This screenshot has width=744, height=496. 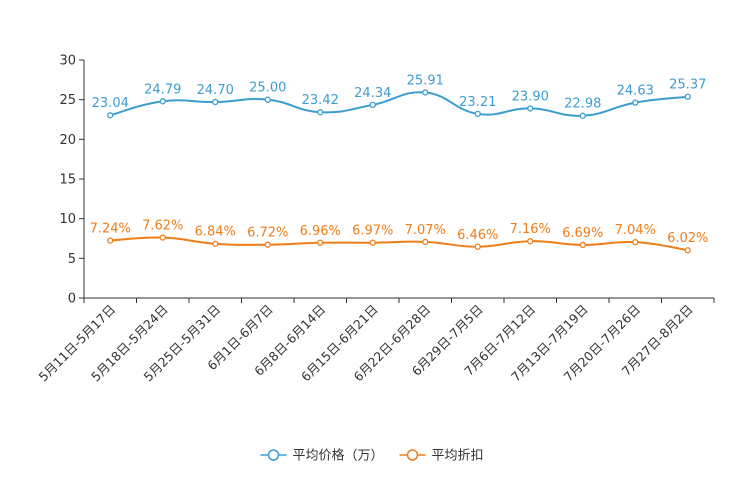 I want to click on data-label: 6.02%, so click(x=687, y=238).